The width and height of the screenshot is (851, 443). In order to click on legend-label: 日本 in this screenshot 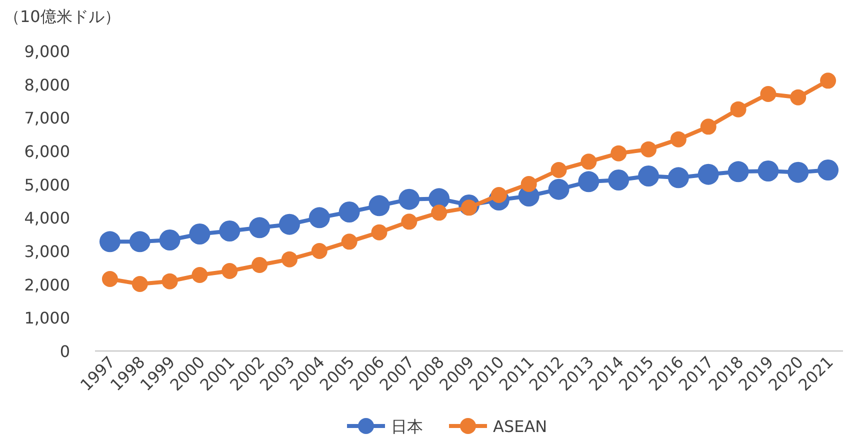, I will do `click(407, 426)`.